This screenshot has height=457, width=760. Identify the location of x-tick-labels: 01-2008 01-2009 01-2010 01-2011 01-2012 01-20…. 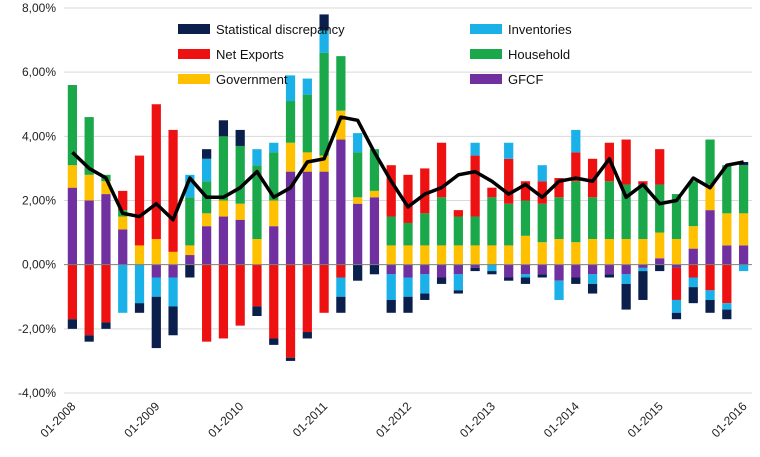
(393, 419).